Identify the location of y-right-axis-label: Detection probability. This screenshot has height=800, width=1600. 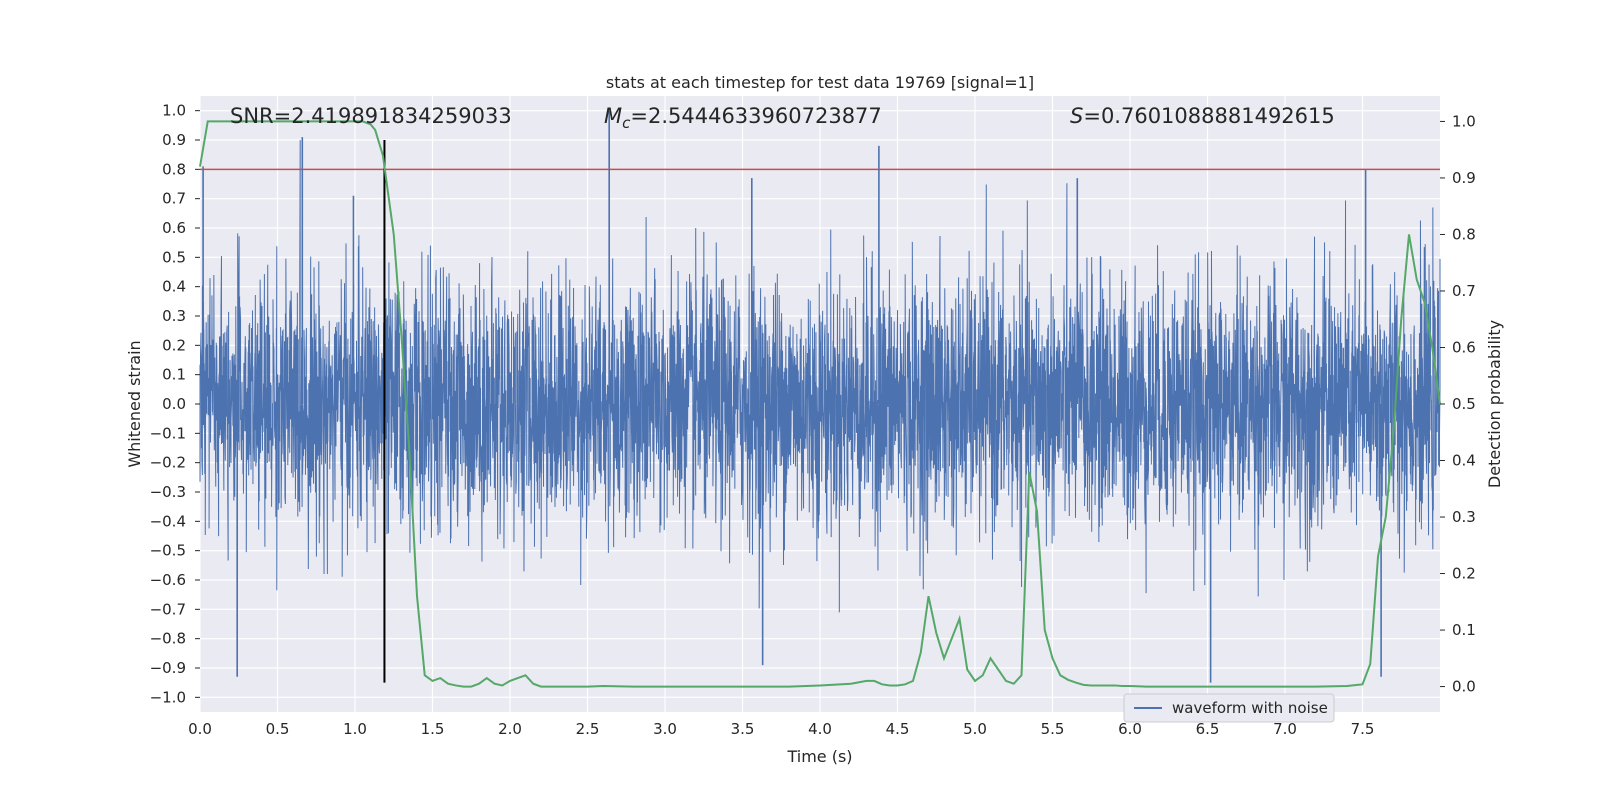
(1494, 404).